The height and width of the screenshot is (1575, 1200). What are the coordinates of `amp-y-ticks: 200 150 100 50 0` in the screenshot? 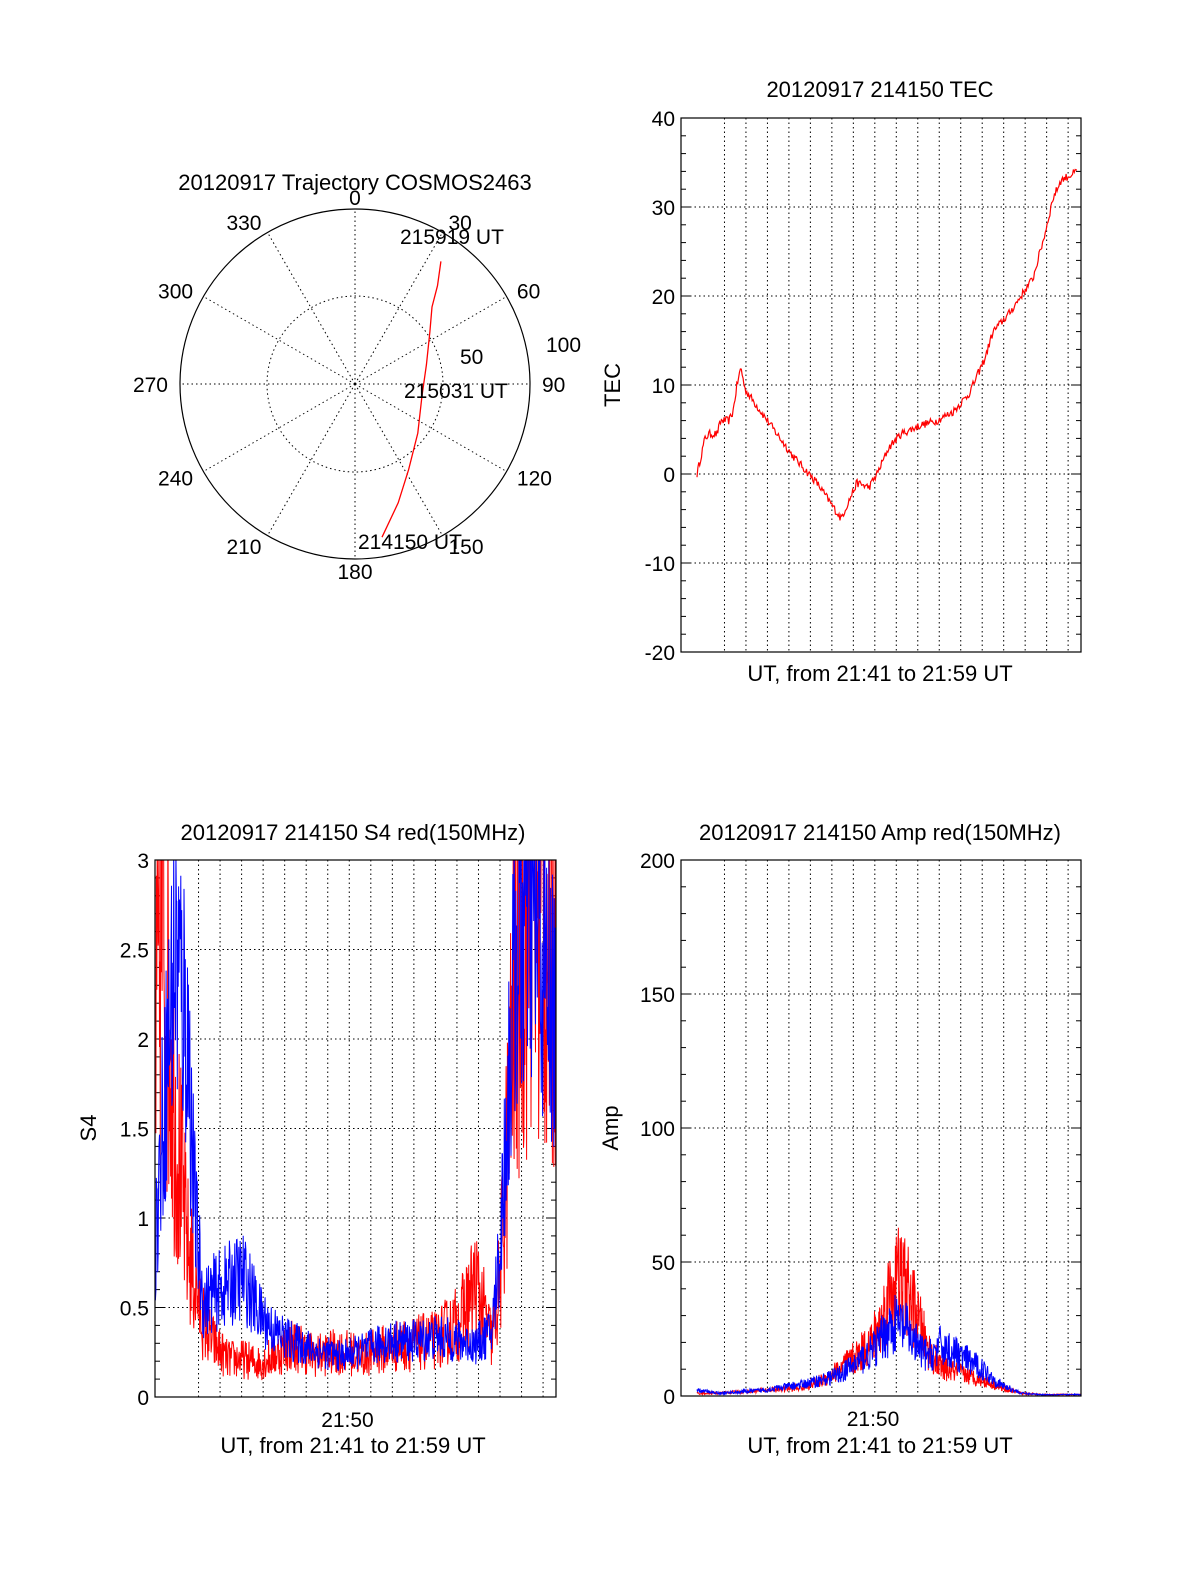 It's located at (860, 1129).